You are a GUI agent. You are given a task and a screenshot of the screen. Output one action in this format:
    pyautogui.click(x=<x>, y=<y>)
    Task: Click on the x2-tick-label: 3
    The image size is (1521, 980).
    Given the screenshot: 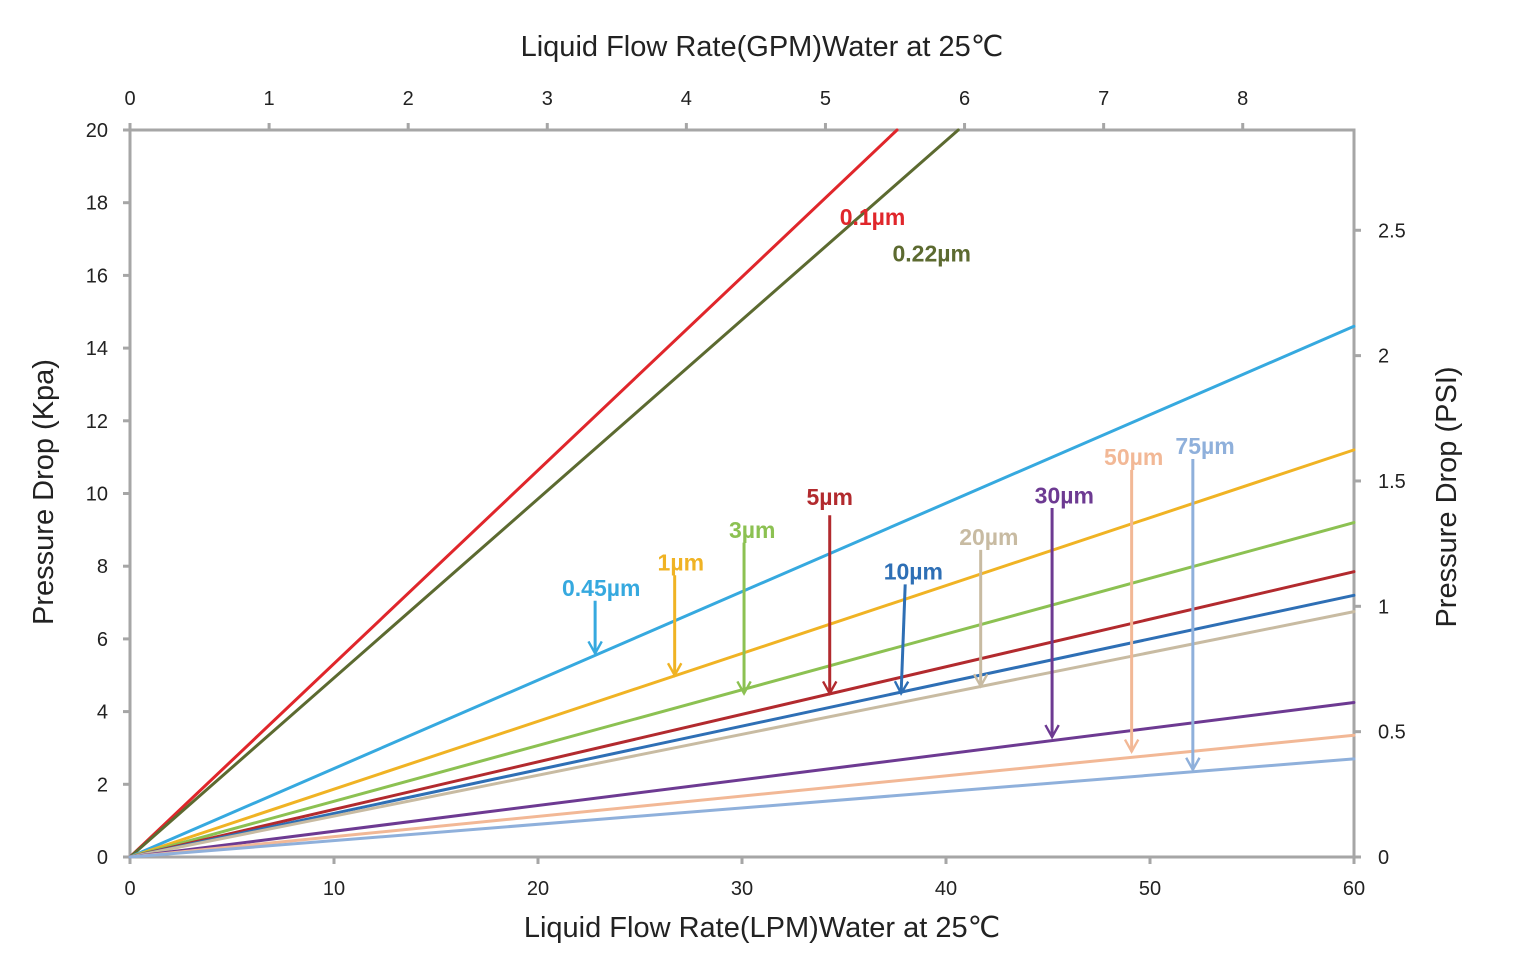 What is the action you would take?
    pyautogui.click(x=547, y=99)
    